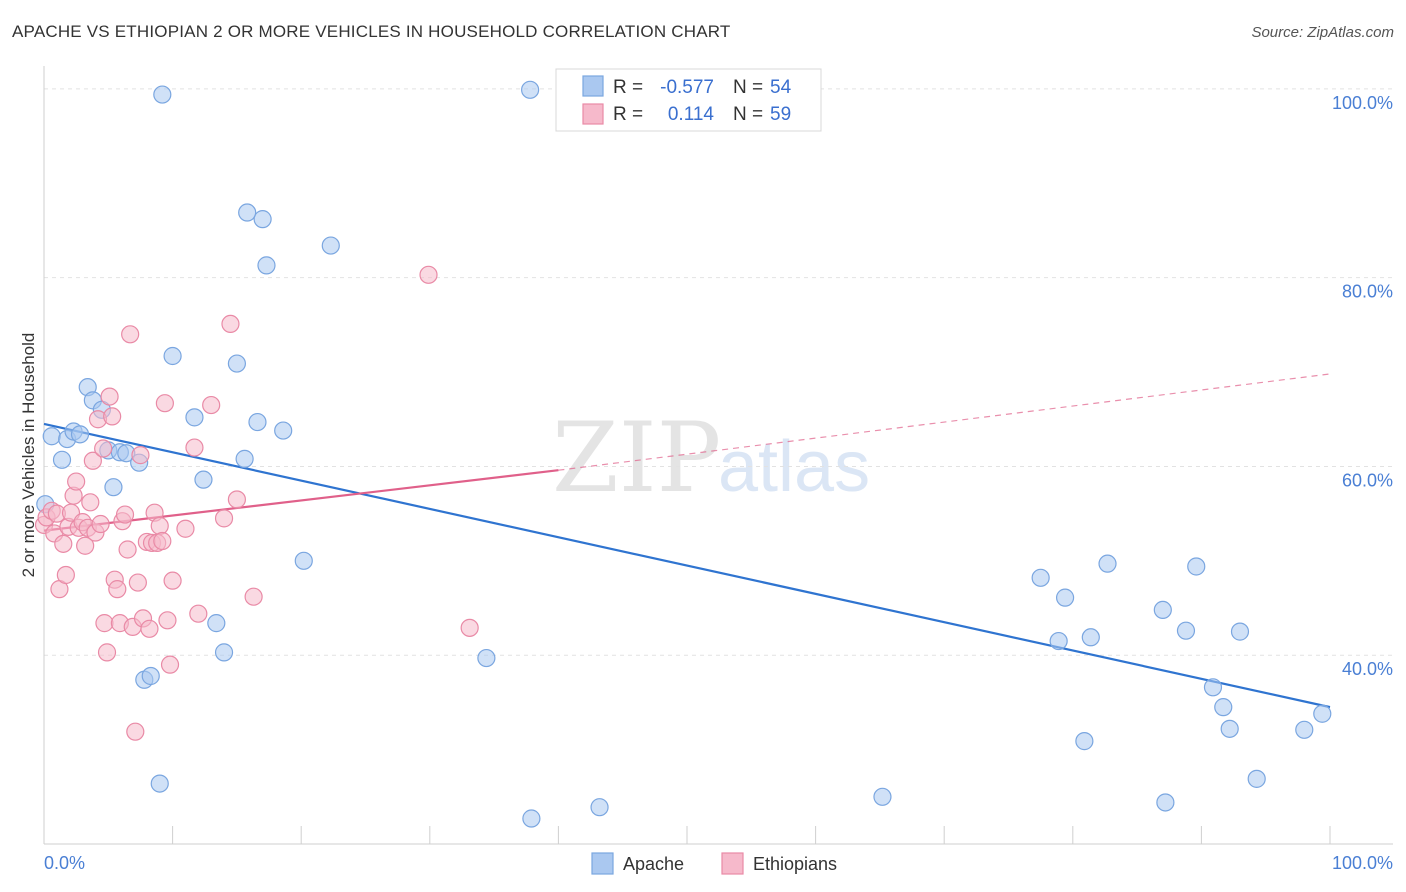 This screenshot has height=892, width=1406. I want to click on correlation-legend: R = -0.577 N = 54 R = 0.114 N = 59, so click(688, 100).